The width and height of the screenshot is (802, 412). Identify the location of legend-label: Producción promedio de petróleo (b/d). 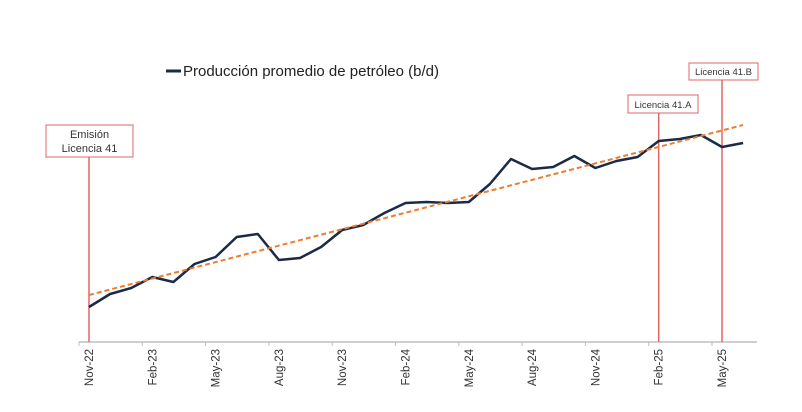
(311, 71).